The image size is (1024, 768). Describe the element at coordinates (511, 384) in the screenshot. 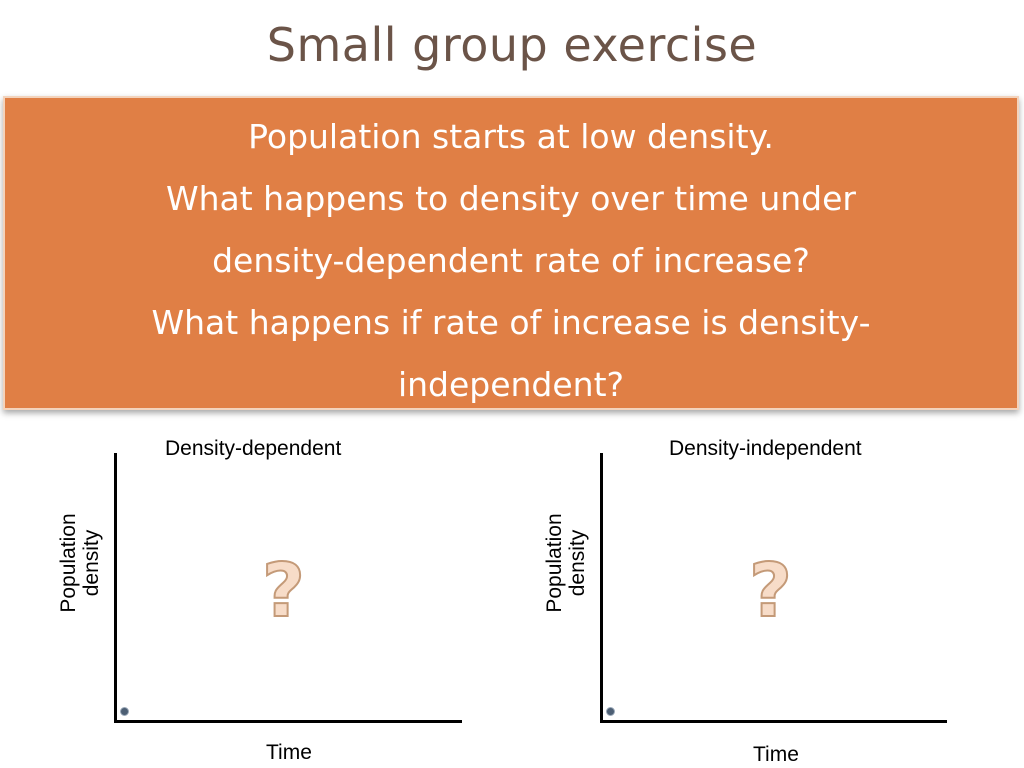

I see `prompt-line-5: independent?` at that location.